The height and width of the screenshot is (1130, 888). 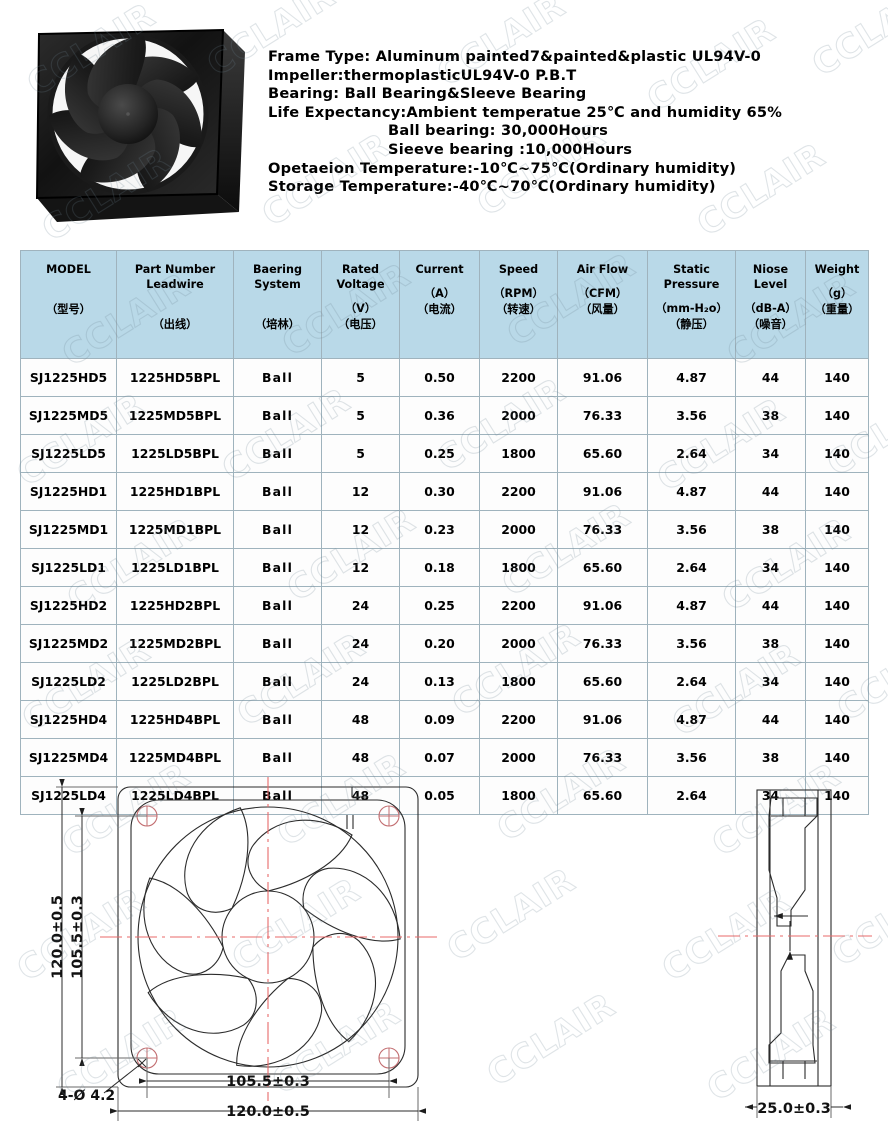 What do you see at coordinates (837, 681) in the screenshot?
I see `table-cell-r9-c10: 140` at bounding box center [837, 681].